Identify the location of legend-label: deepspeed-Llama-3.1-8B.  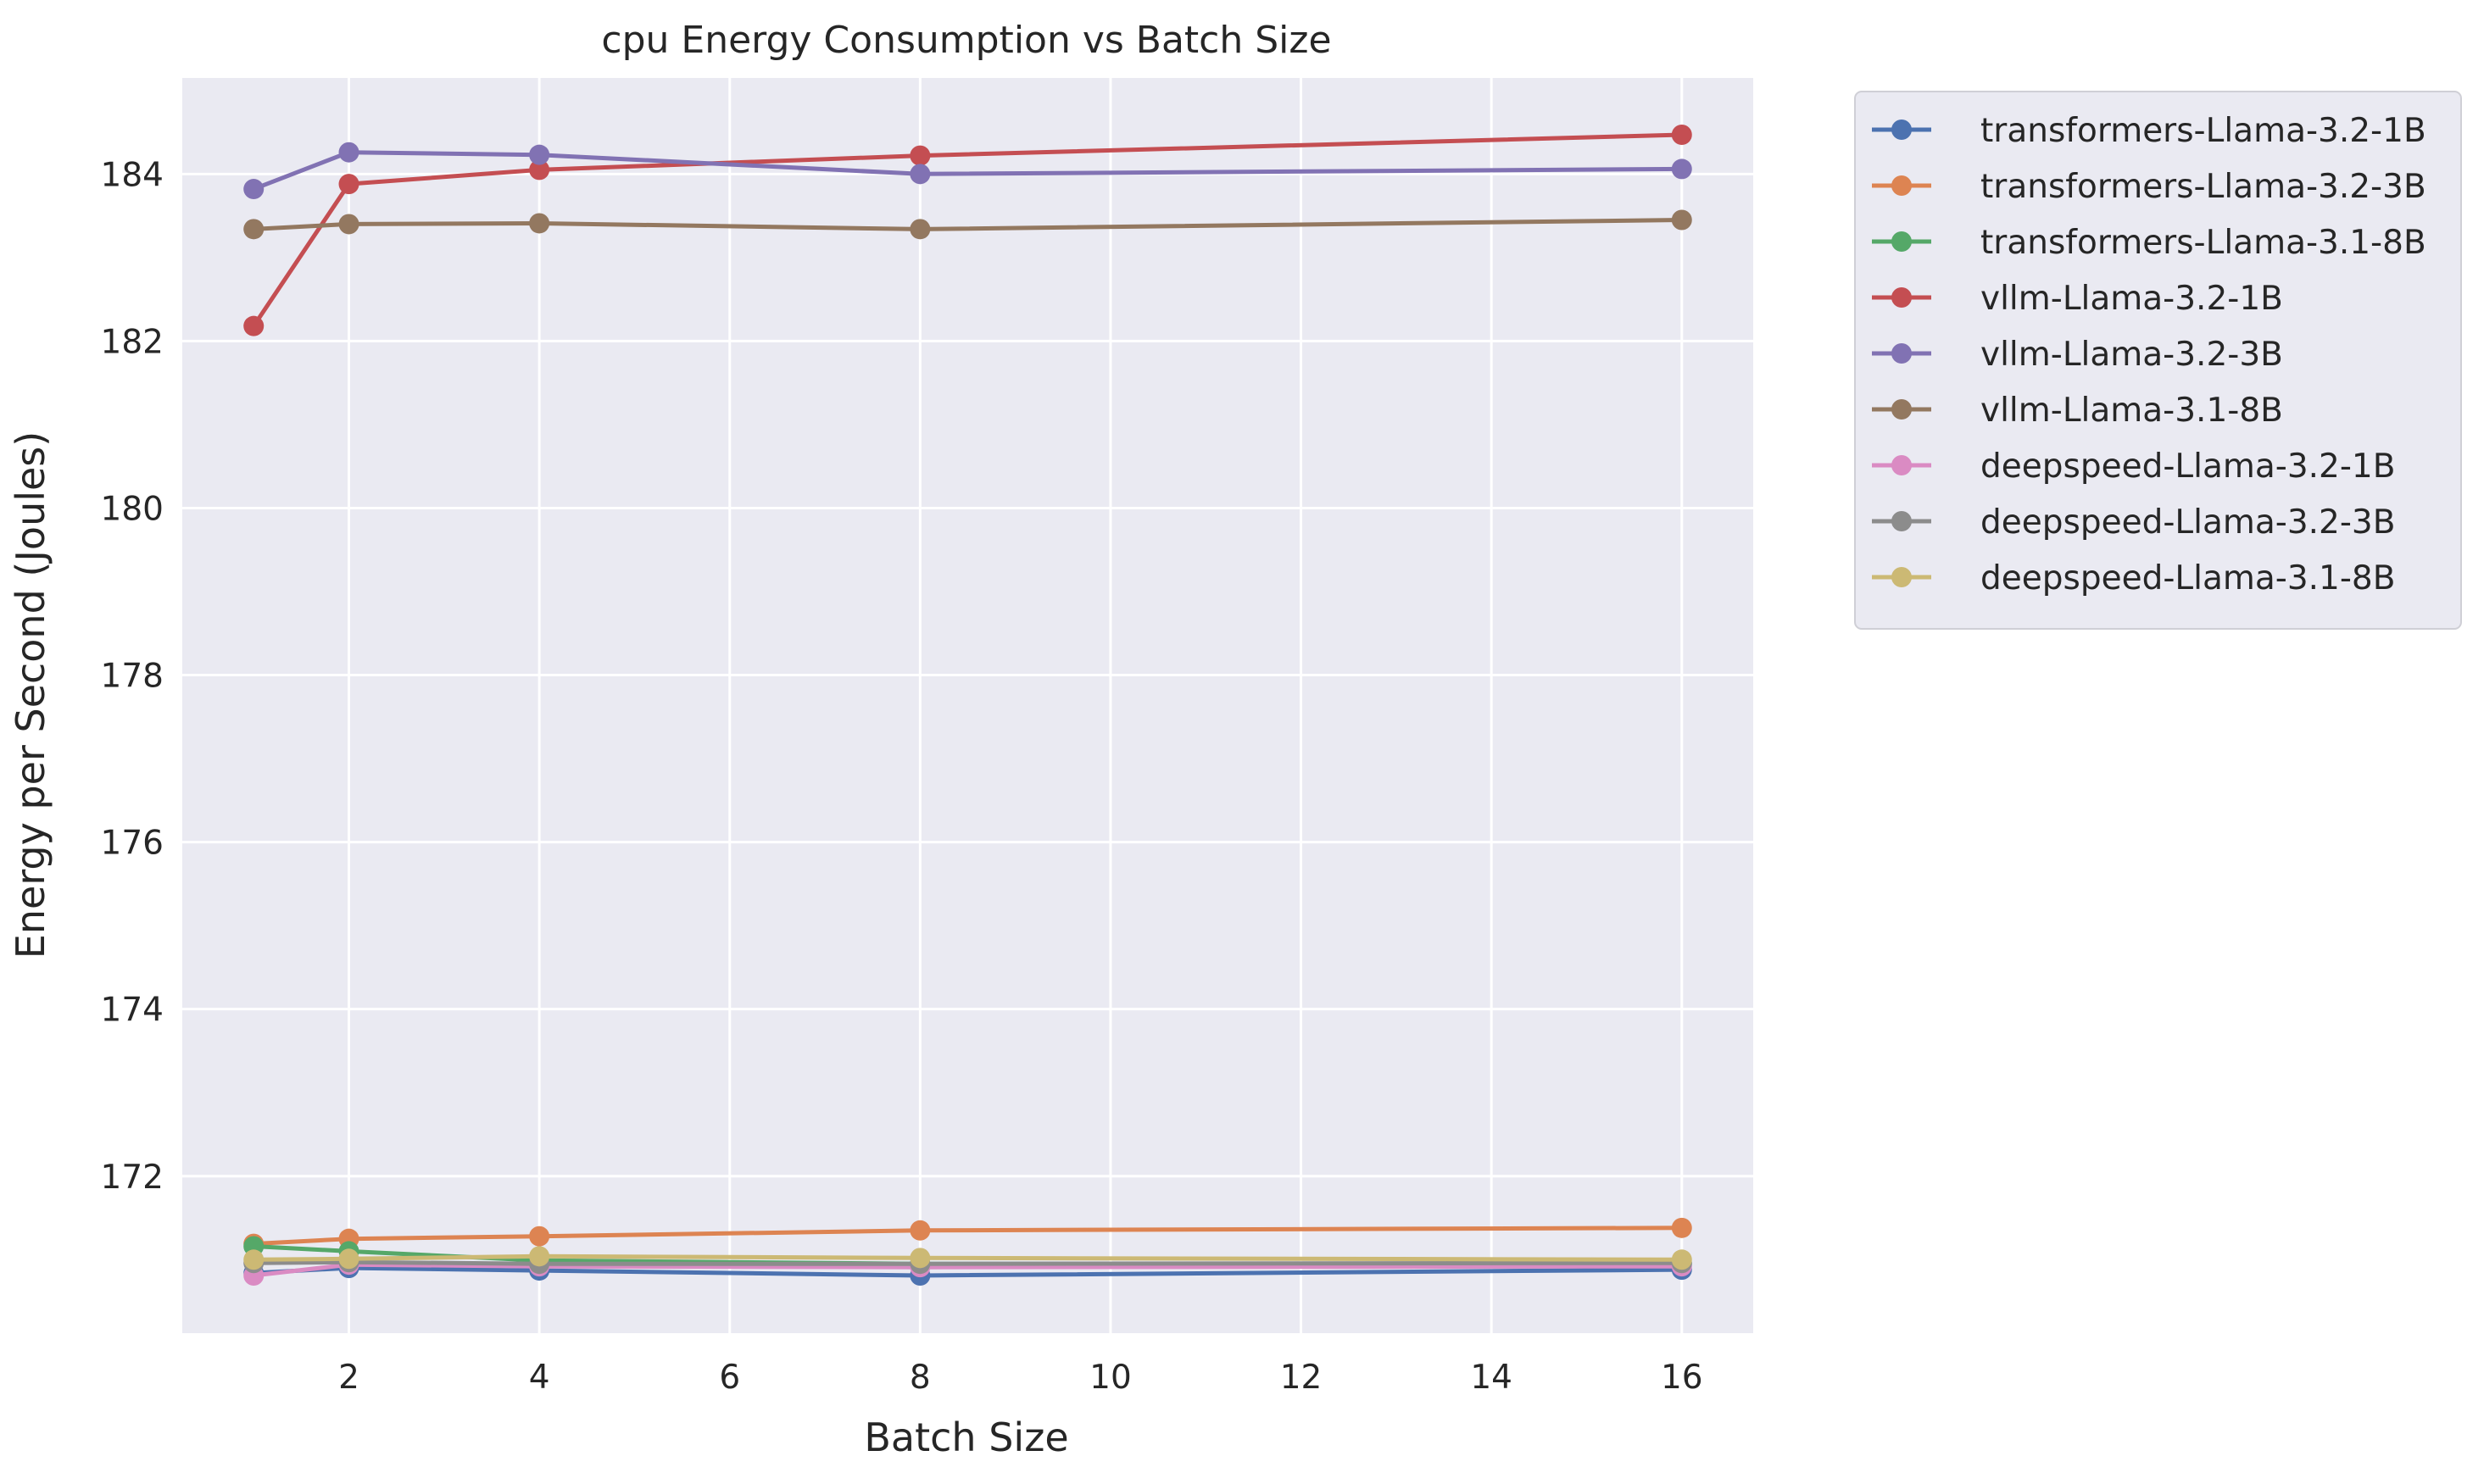
(2187, 578).